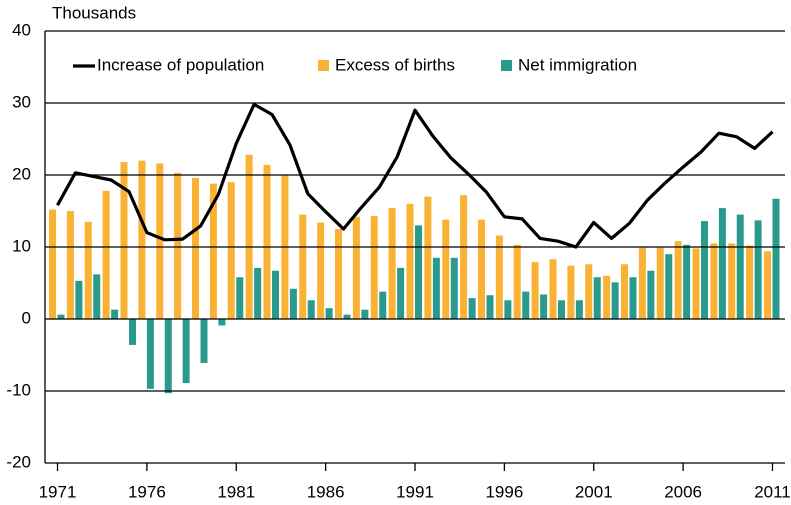 This screenshot has height=505, width=791. Describe the element at coordinates (180, 64) in the screenshot. I see `legend-label: Increase of population` at that location.